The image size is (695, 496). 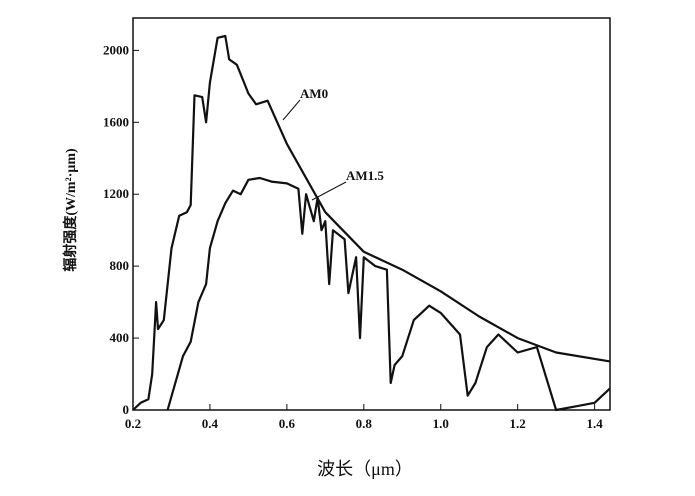 I want to click on series-label: AM1.5, so click(x=365, y=175).